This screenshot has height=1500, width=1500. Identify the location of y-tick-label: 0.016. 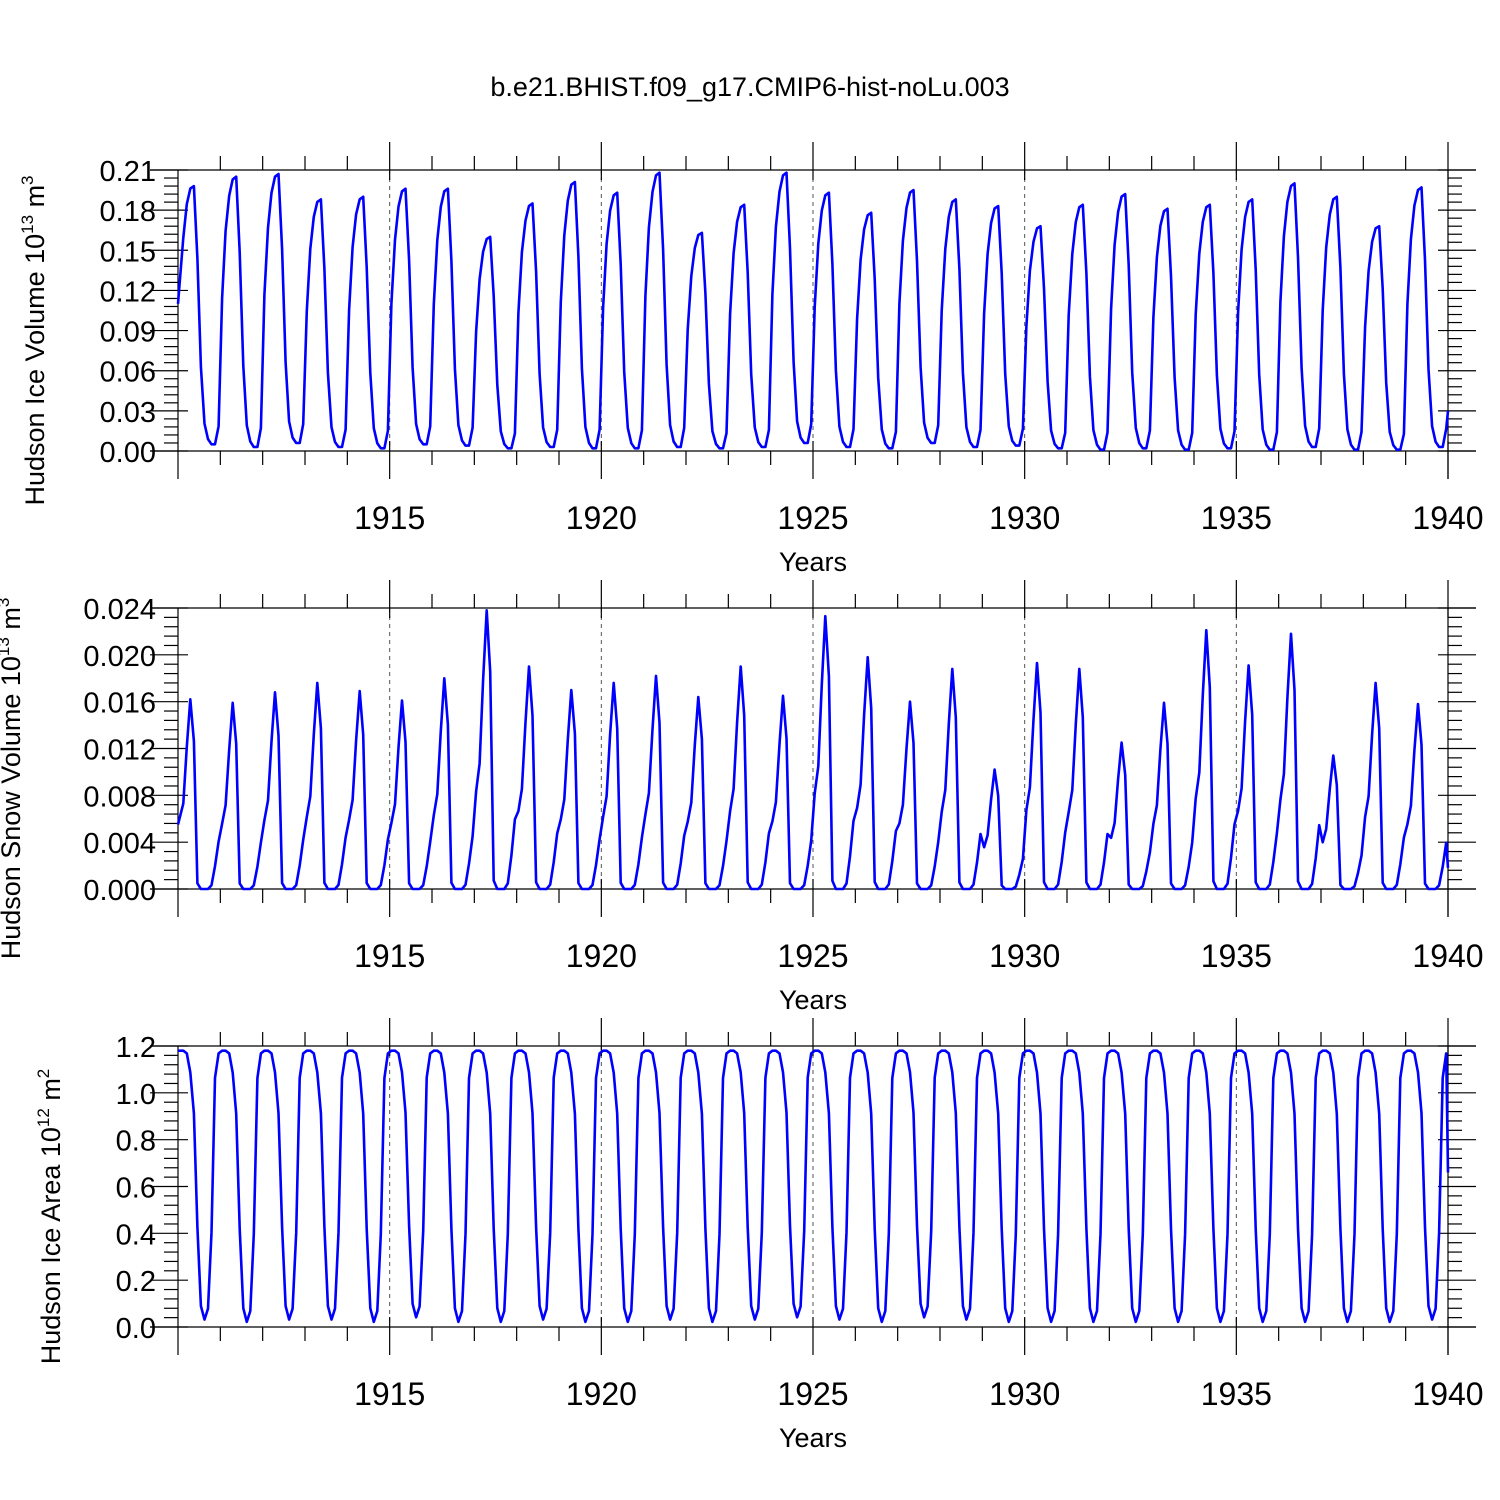
(119, 704).